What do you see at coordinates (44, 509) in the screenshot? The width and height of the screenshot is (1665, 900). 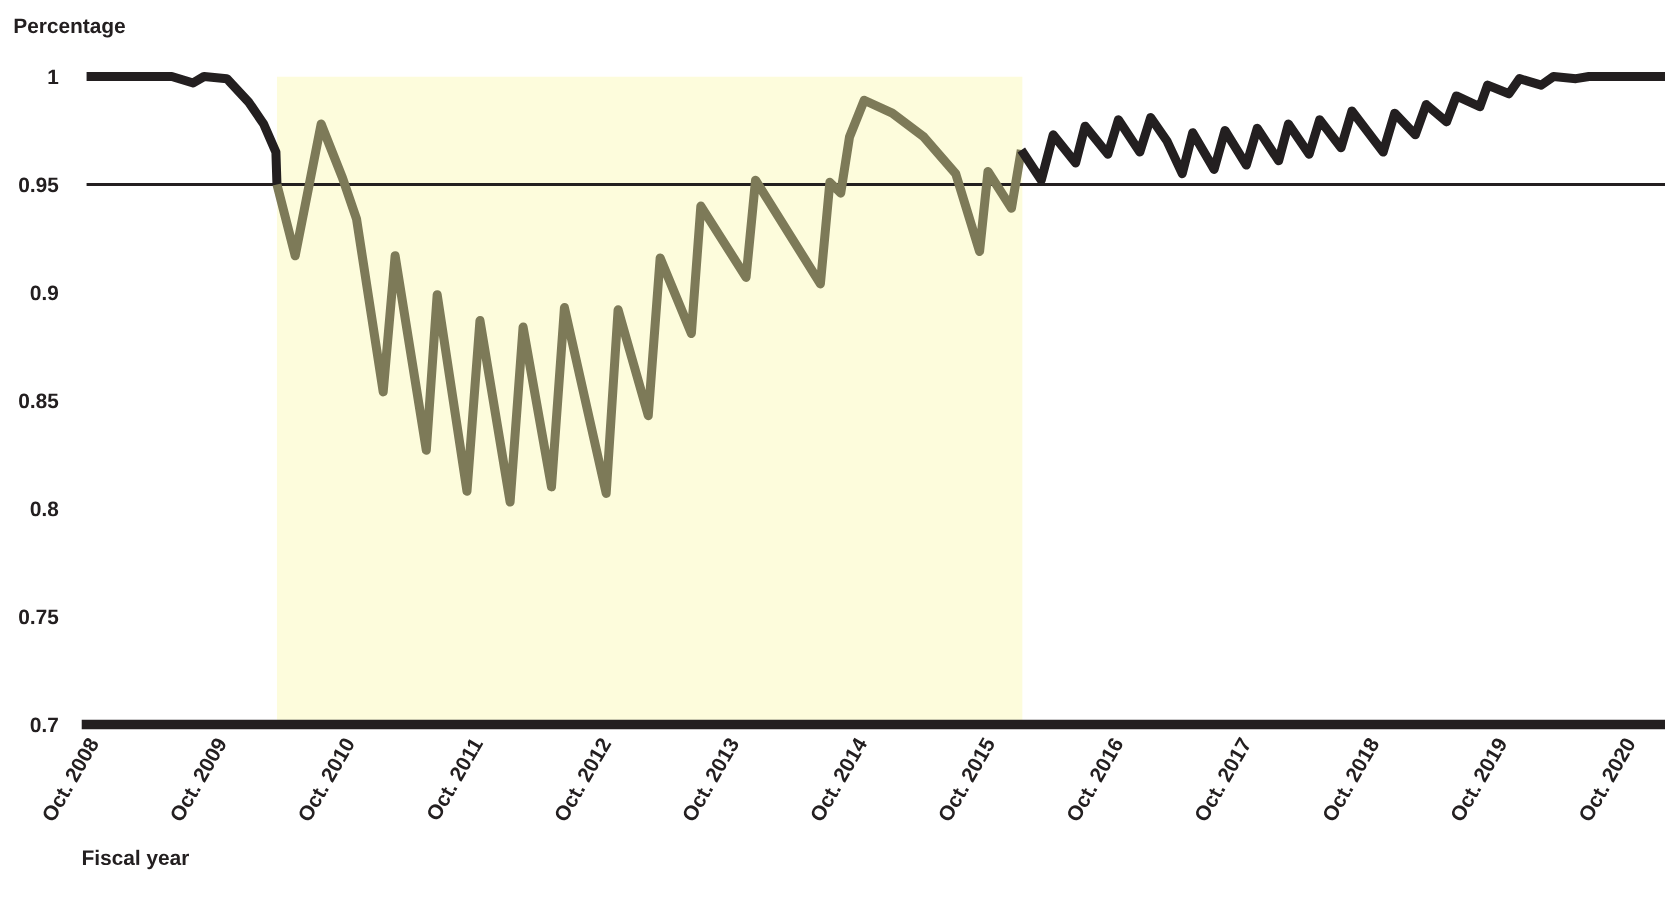 I see `y-tick-label: 0.8` at bounding box center [44, 509].